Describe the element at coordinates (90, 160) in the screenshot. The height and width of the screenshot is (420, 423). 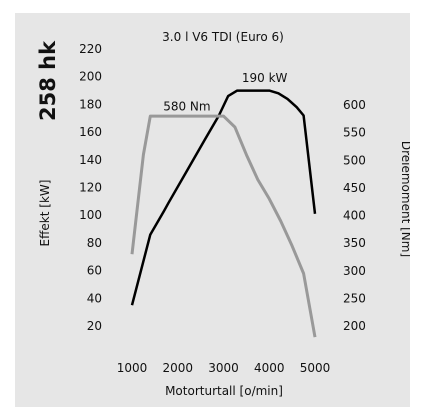
I see `y-left-tick-label: 140` at that location.